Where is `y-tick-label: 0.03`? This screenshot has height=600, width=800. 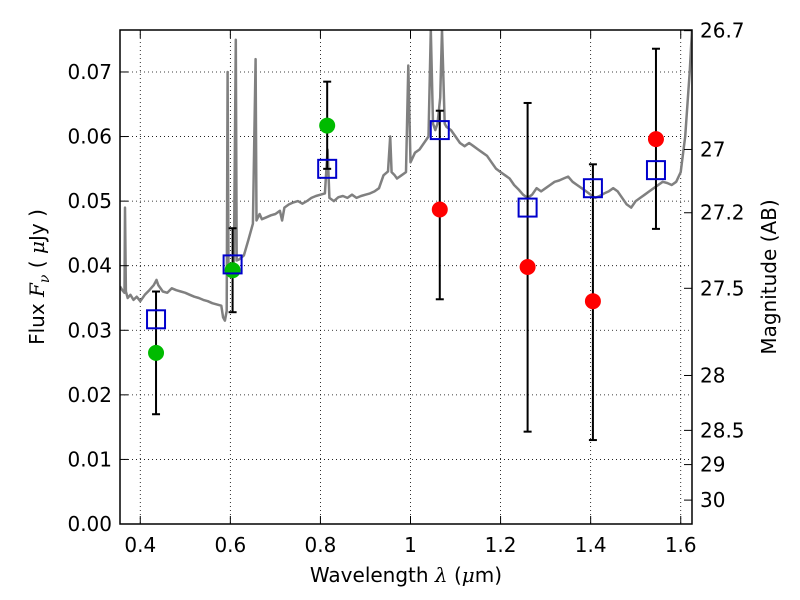
y-tick-label: 0.03 is located at coordinates (89, 330).